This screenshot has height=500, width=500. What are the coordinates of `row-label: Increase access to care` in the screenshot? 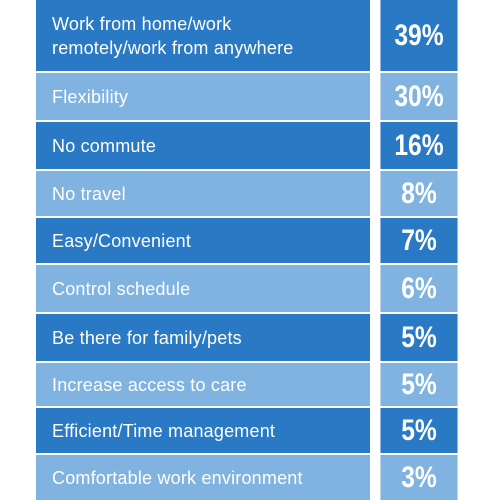 It's located at (203, 384).